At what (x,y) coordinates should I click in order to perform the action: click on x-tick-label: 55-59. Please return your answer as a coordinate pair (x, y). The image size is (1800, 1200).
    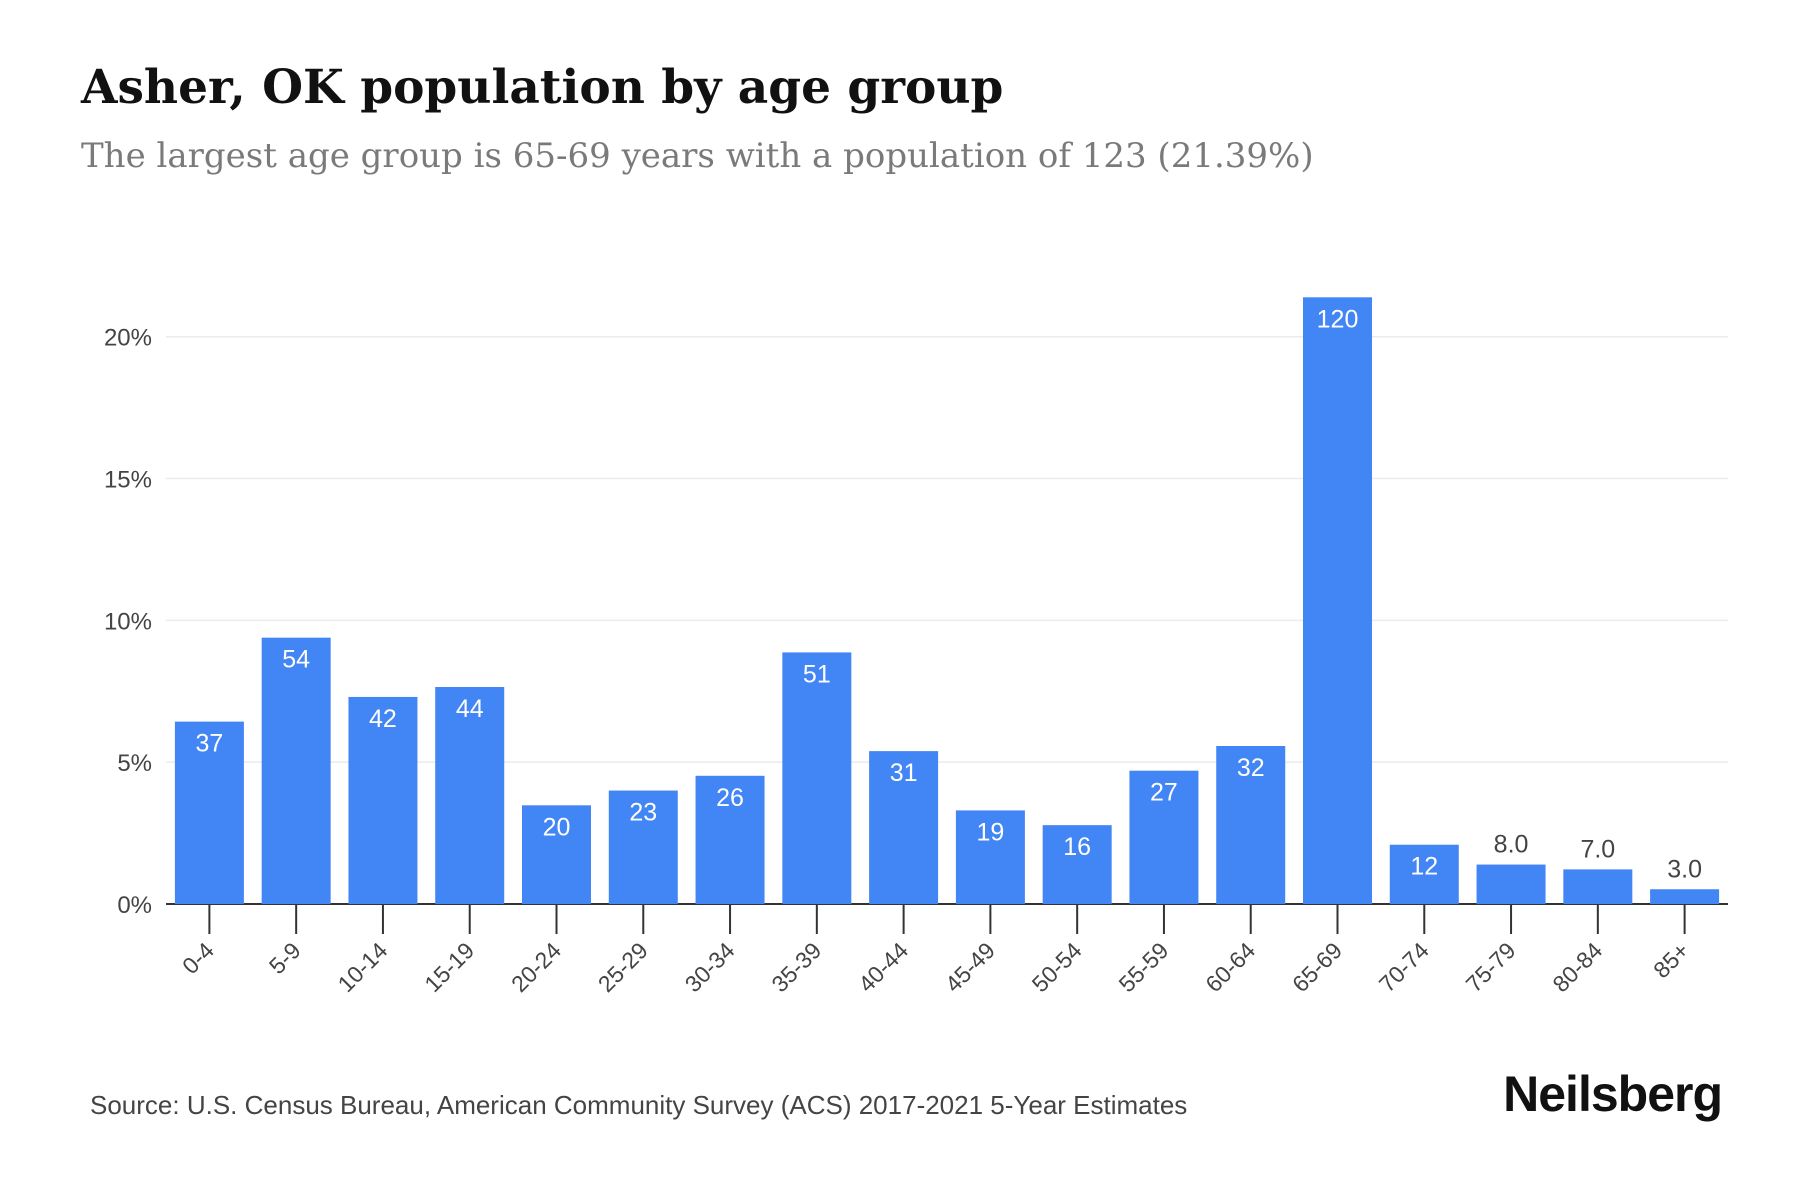
    Looking at the image, I should click on (1143, 967).